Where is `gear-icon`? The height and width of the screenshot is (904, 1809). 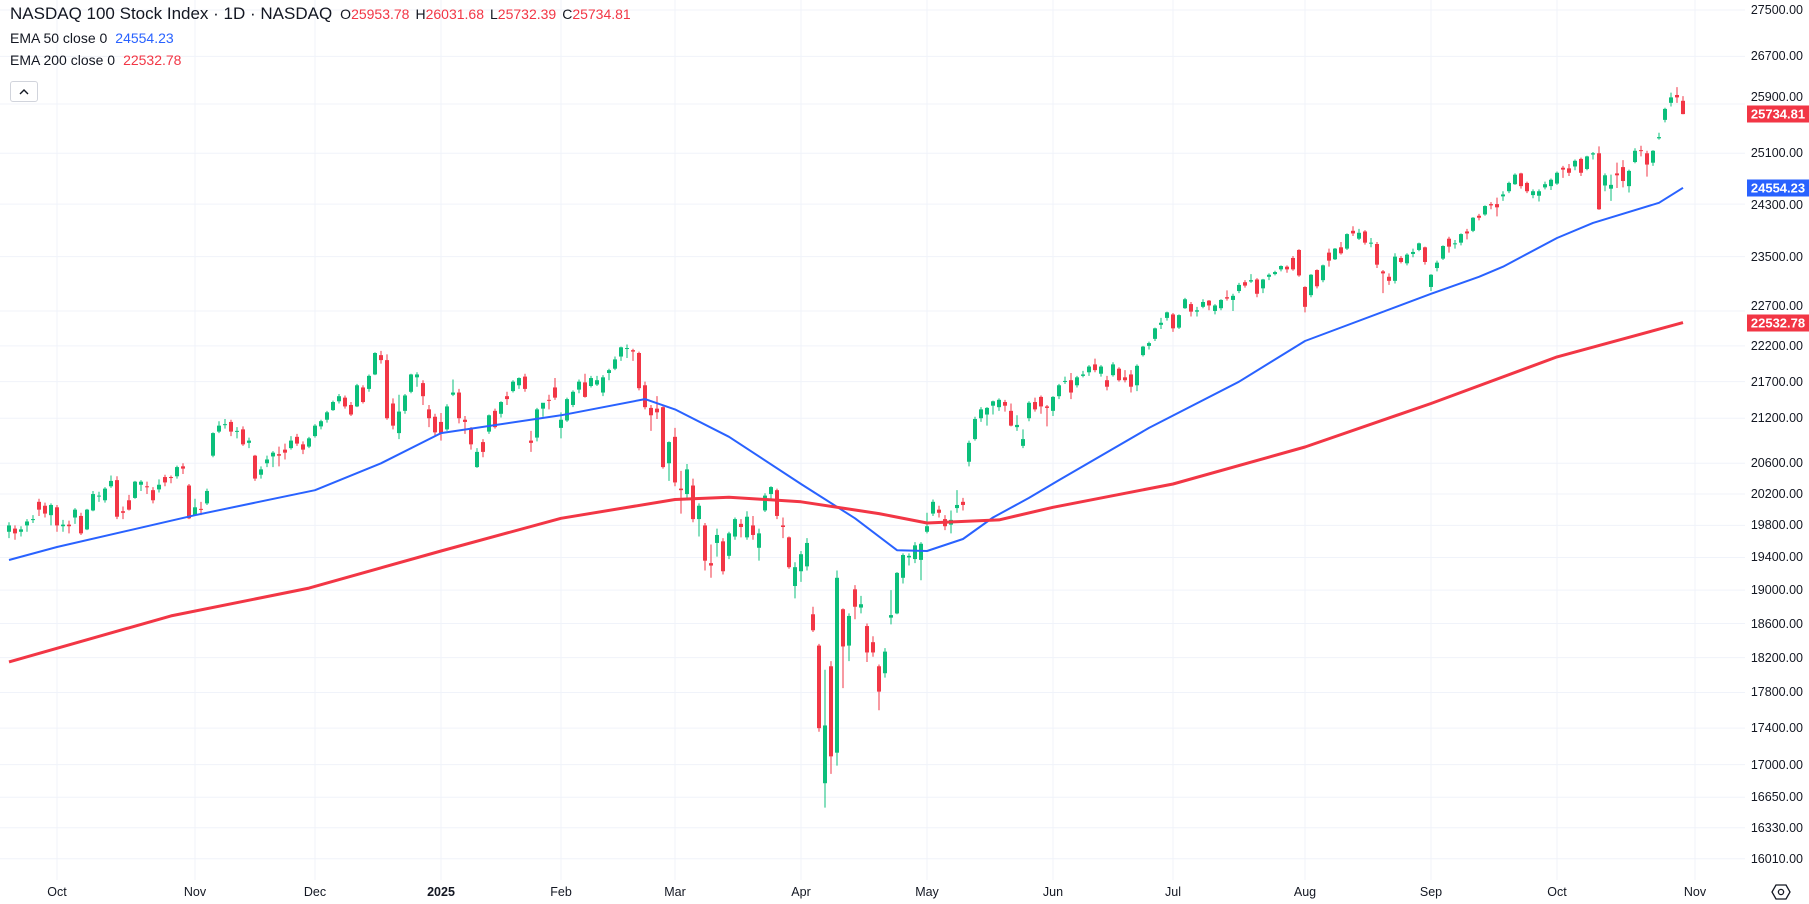
gear-icon is located at coordinates (1781, 892).